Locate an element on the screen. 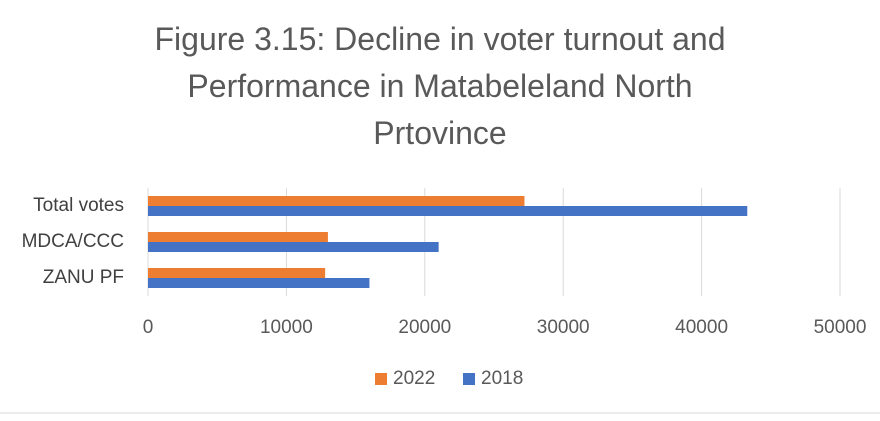 The width and height of the screenshot is (880, 421). x-tick-label-0: 0 is located at coordinates (148, 327).